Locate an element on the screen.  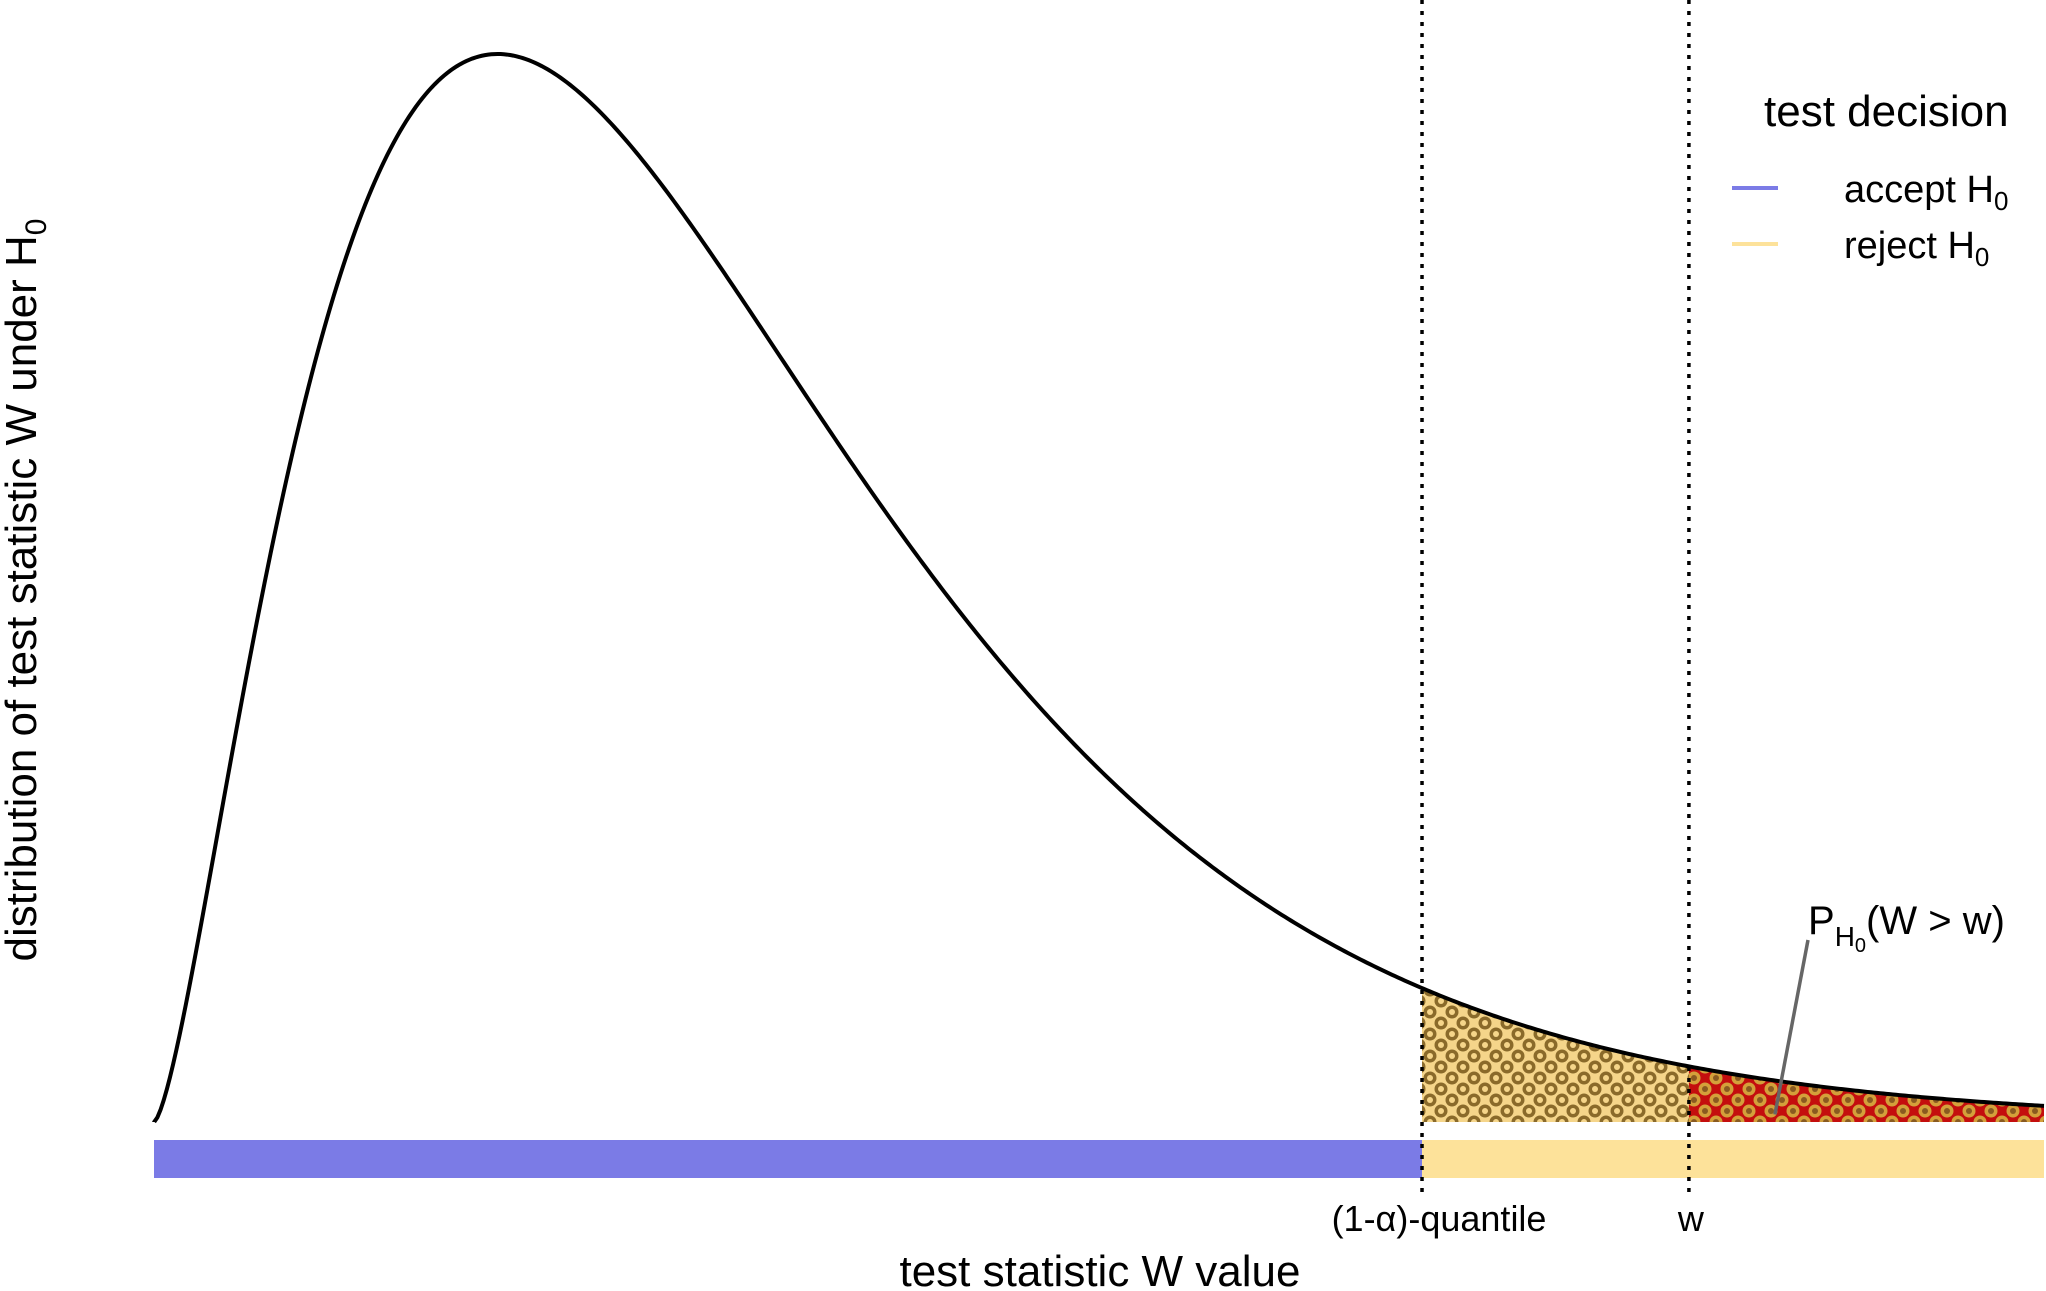
annotation-h-sub: 0 is located at coordinates (1860, 946).